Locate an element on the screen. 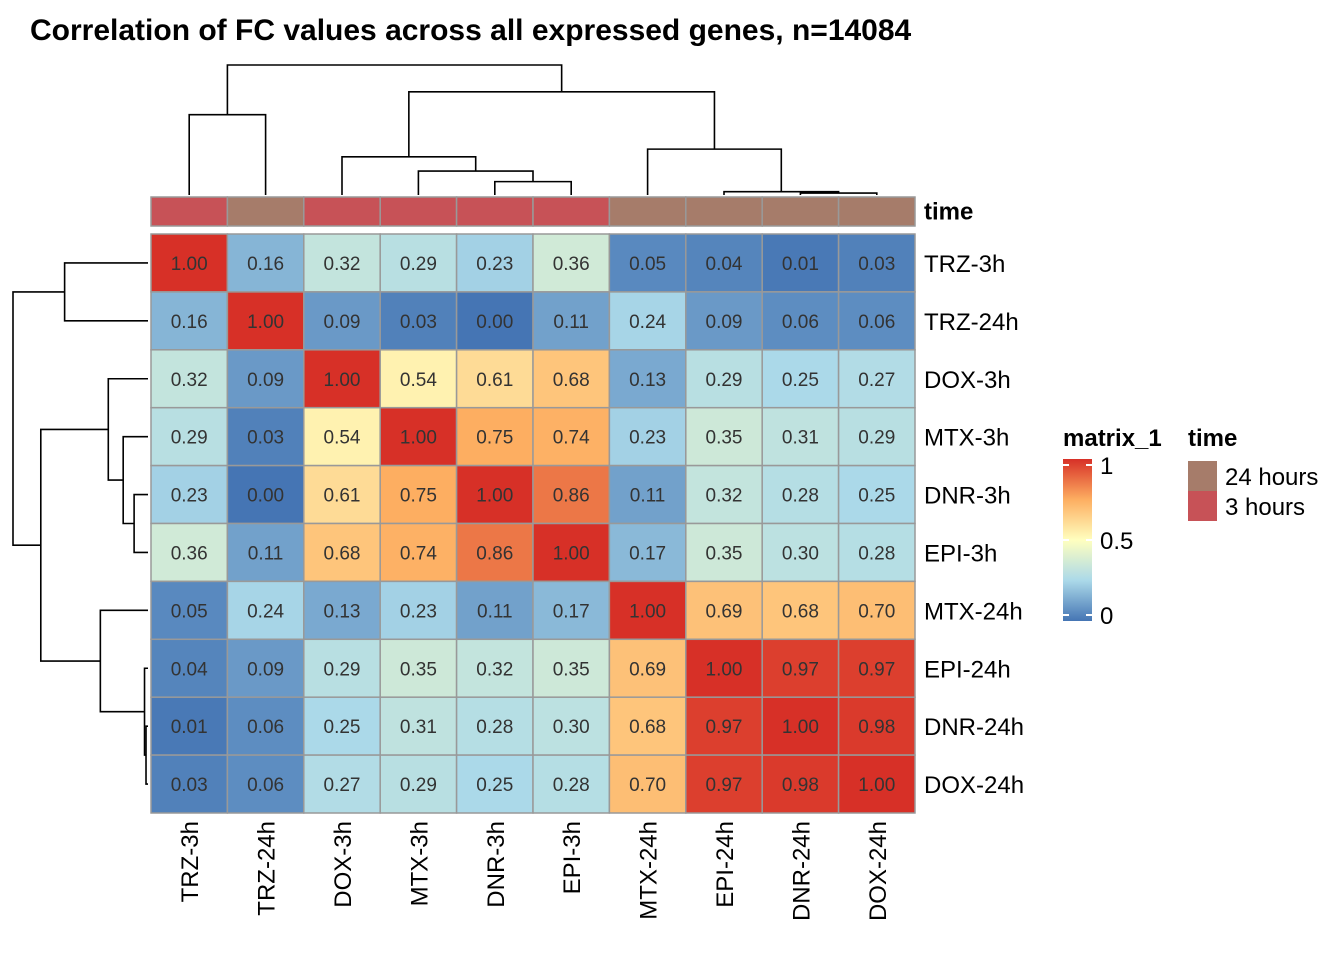  row-label: MTX-3h is located at coordinates (966, 438).